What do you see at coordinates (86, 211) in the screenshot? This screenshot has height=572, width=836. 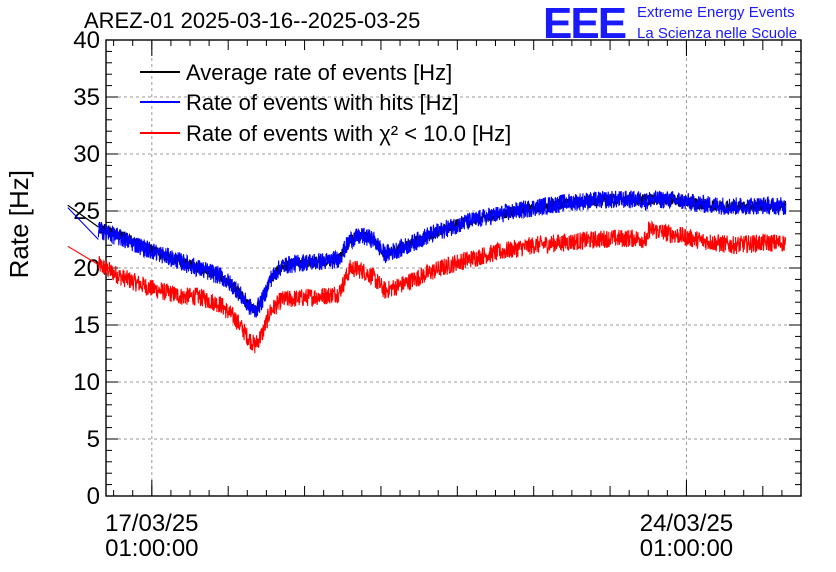 I see `y-tick-label: 25` at bounding box center [86, 211].